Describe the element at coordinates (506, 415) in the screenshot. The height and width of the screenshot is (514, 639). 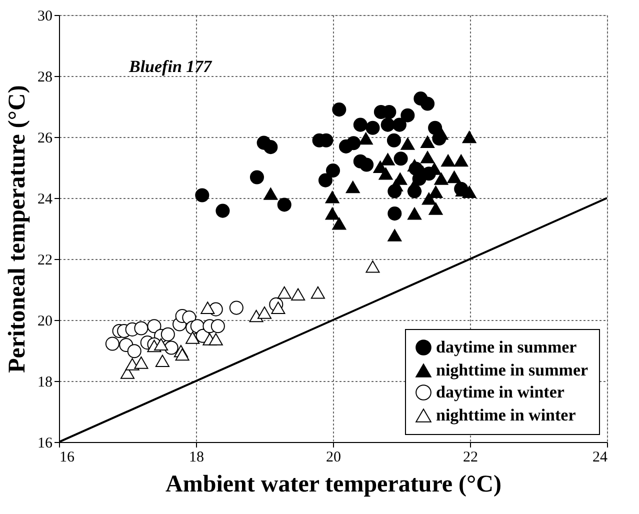
I see `legend-label: nighttime in winter` at that location.